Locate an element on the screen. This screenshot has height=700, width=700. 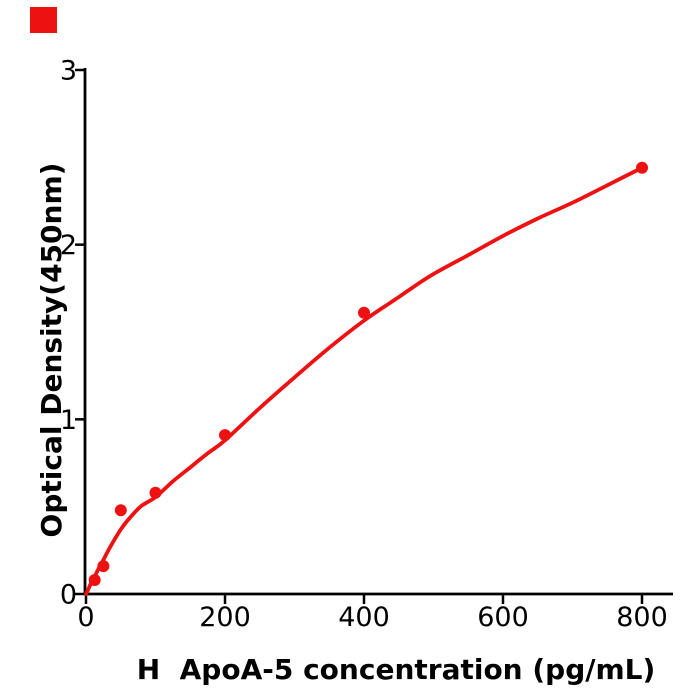
red-square-marker is located at coordinates (43, 20).